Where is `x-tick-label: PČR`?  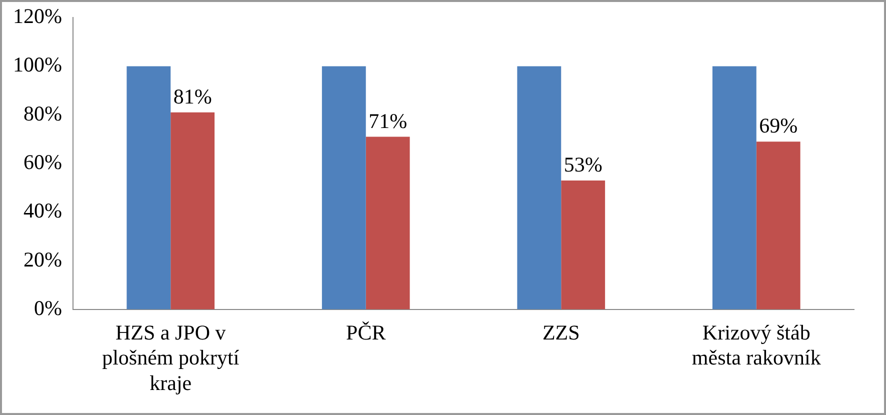 x-tick-label: PČR is located at coordinates (366, 332).